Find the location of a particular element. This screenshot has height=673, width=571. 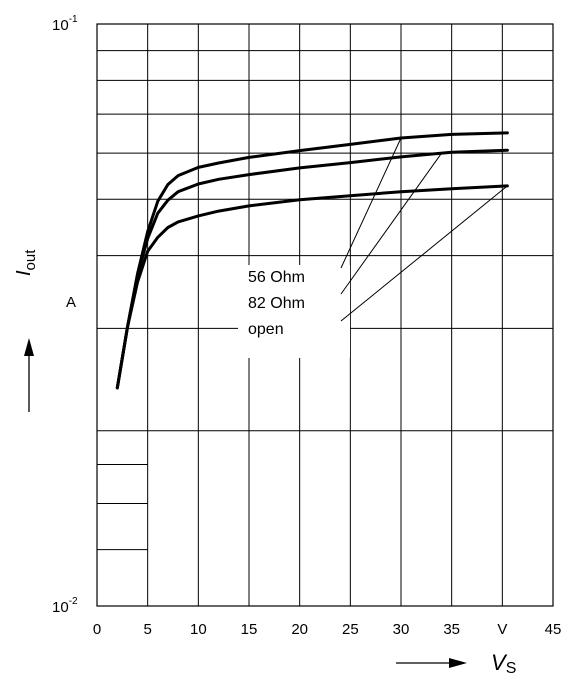

y-axis-label: Iout is located at coordinates (26, 262).